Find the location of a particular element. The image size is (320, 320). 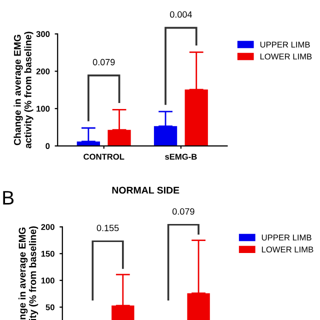

annotation: 0.155 is located at coordinates (107, 228).